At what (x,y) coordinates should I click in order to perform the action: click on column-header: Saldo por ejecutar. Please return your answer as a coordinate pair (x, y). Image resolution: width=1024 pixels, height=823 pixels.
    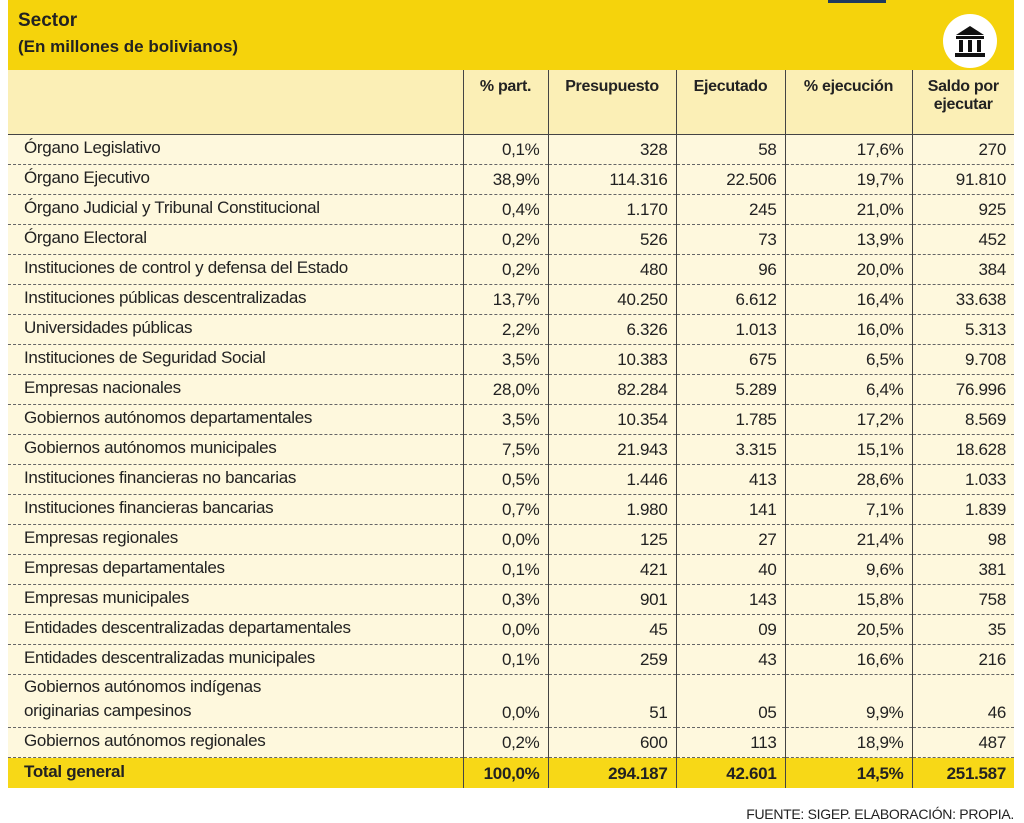
    Looking at the image, I should click on (962, 102).